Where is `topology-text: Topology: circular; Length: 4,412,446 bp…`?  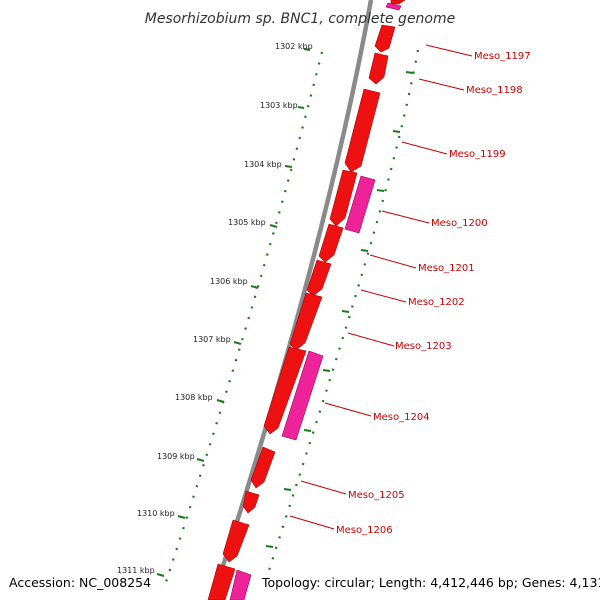
topology-text: Topology: circular; Length: 4,412,446 bp… is located at coordinates (430, 582).